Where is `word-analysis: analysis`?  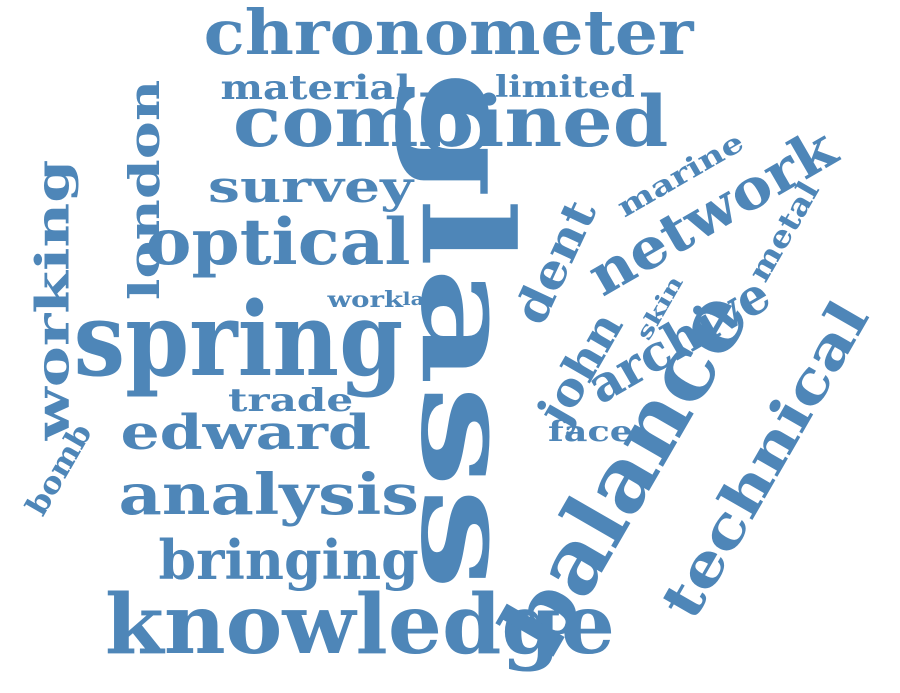
word-analysis: analysis is located at coordinates (268, 495).